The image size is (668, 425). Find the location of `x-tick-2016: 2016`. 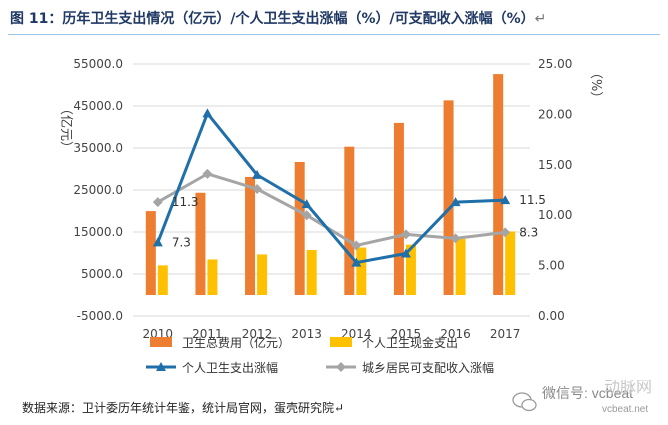

x-tick-2016: 2016 is located at coordinates (455, 334).